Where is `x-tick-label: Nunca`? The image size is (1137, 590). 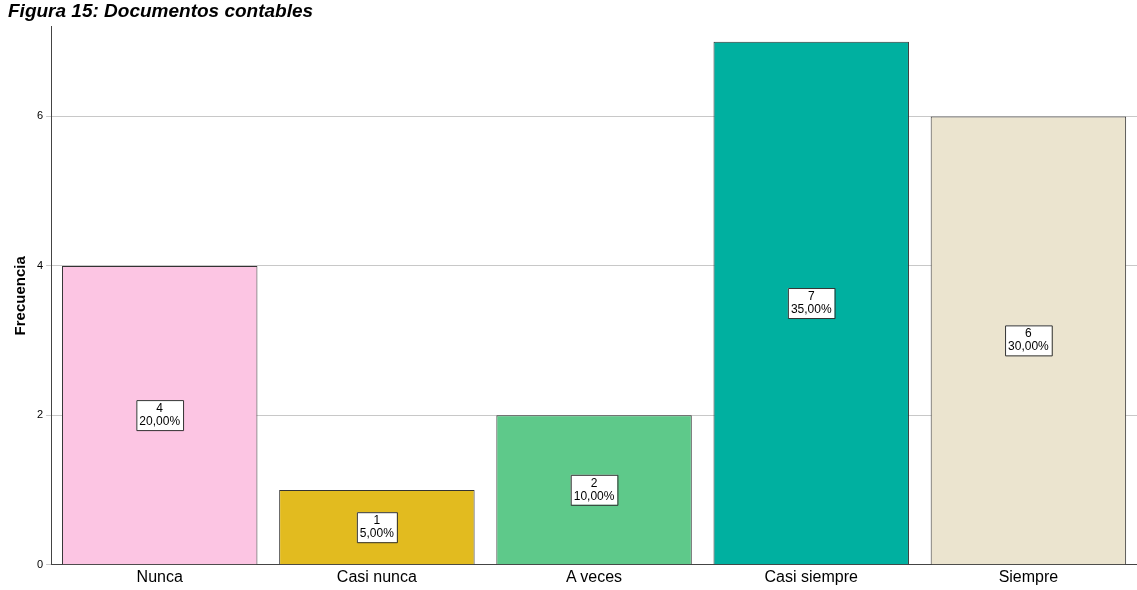 x-tick-label: Nunca is located at coordinates (159, 576).